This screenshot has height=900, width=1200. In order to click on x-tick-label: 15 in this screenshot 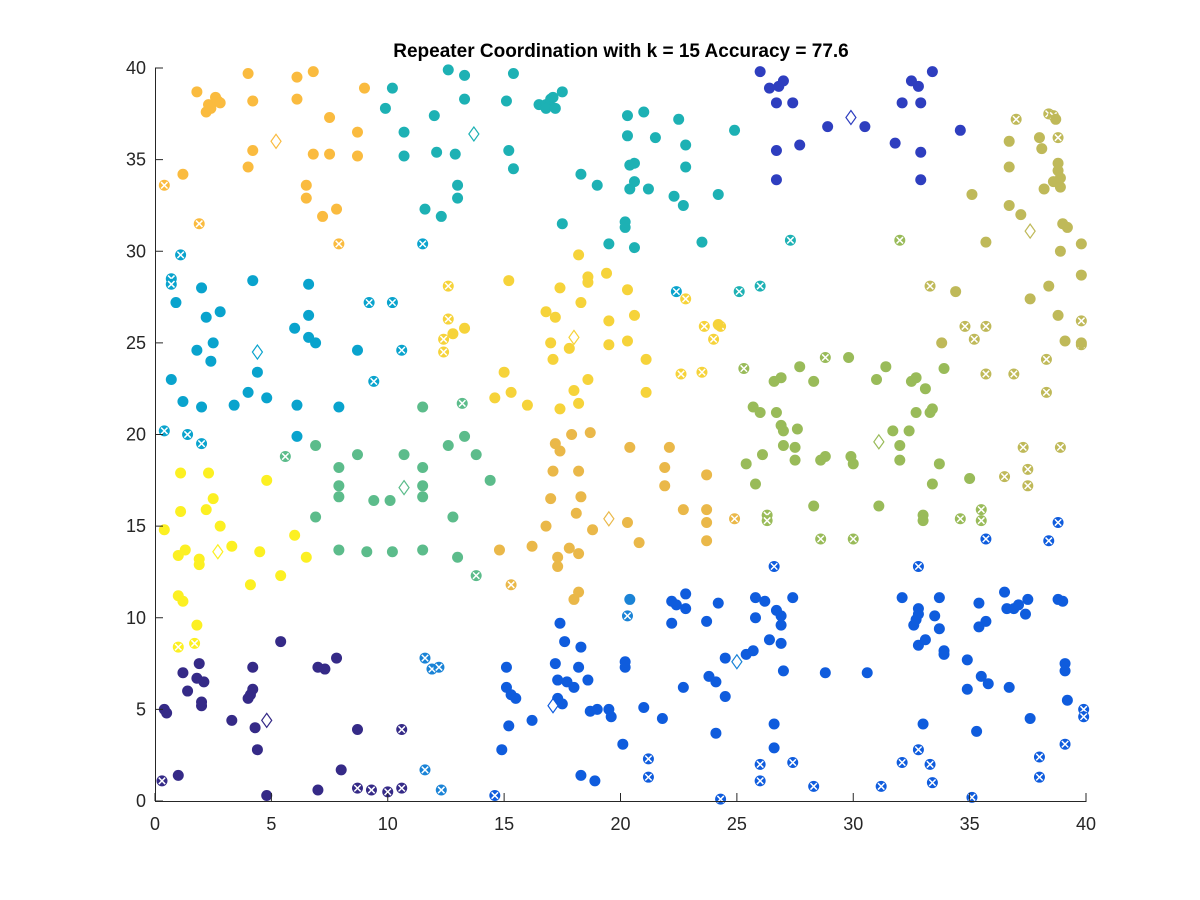, I will do `click(504, 824)`.